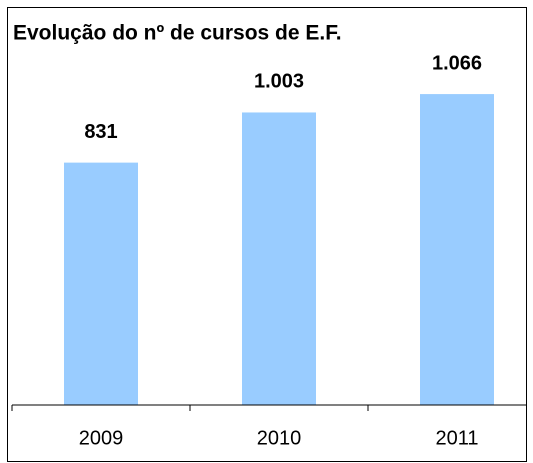 The height and width of the screenshot is (463, 533). I want to click on chart-title: Evolução do nº de cursos de E.F., so click(177, 33).